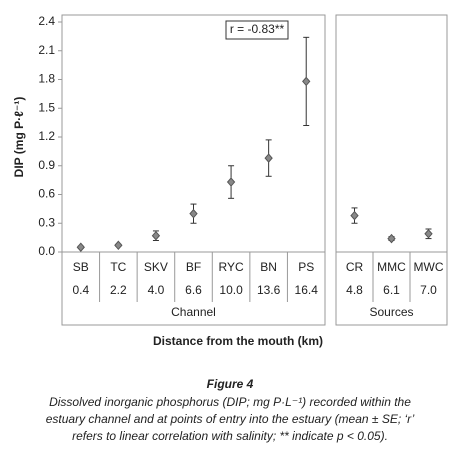 The height and width of the screenshot is (460, 461). I want to click on category-label: TC, so click(118, 267).